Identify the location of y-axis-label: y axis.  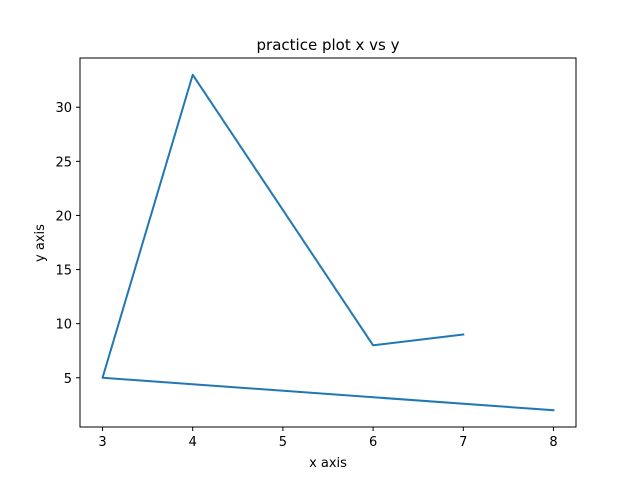
(40, 243).